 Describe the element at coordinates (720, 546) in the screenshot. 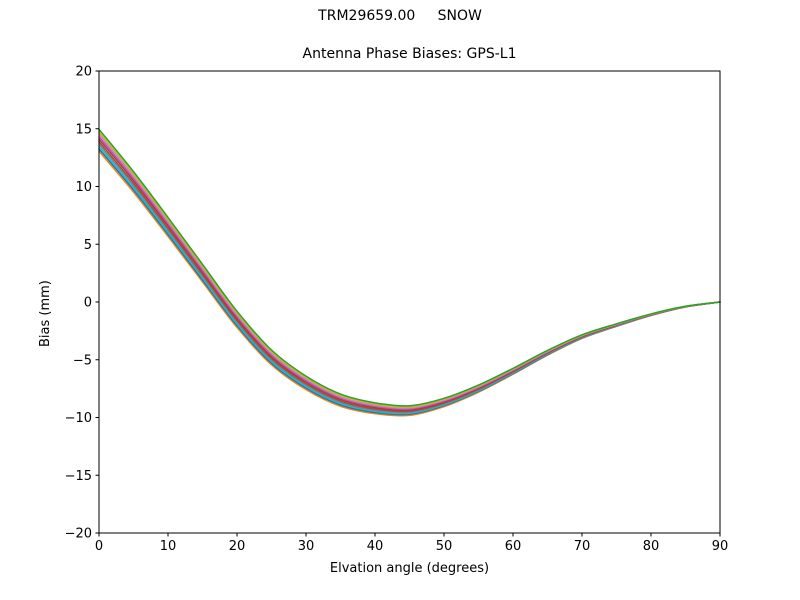

I see `x-tick-label: 90` at that location.